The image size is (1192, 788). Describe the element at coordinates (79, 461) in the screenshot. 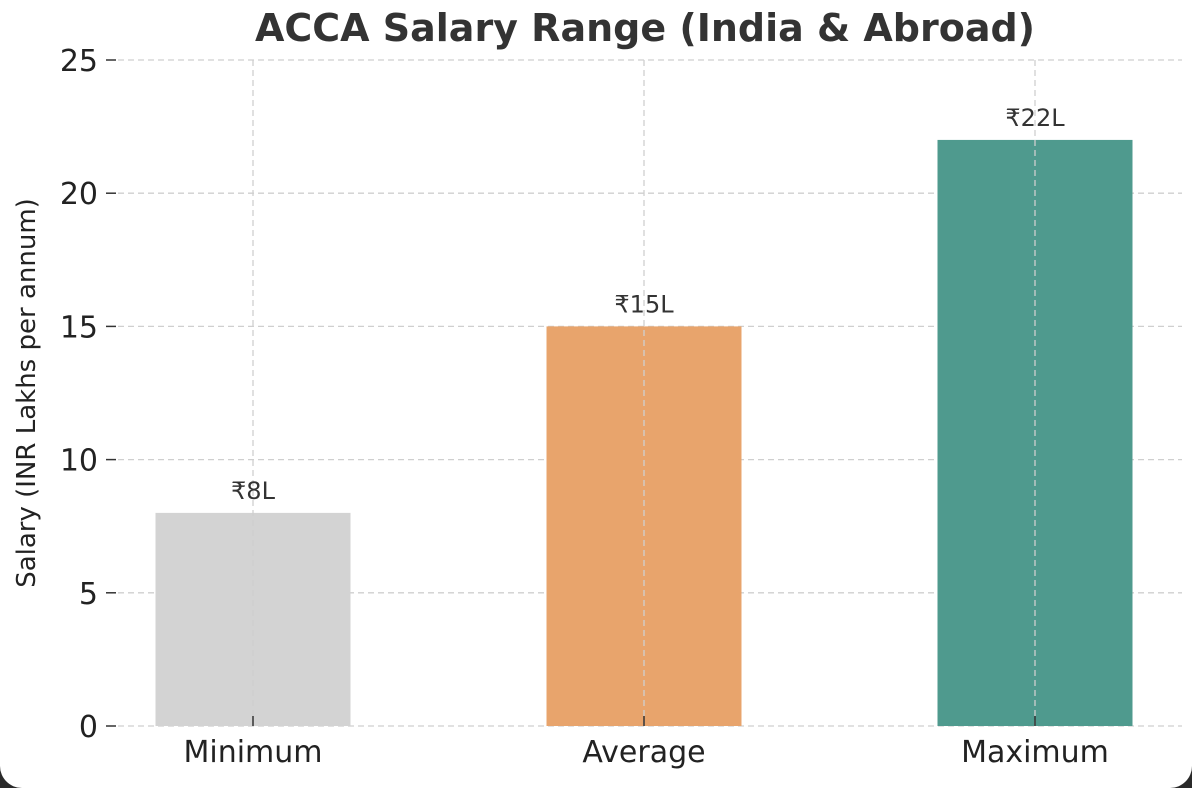

I see `y-tick-label: 10` at that location.